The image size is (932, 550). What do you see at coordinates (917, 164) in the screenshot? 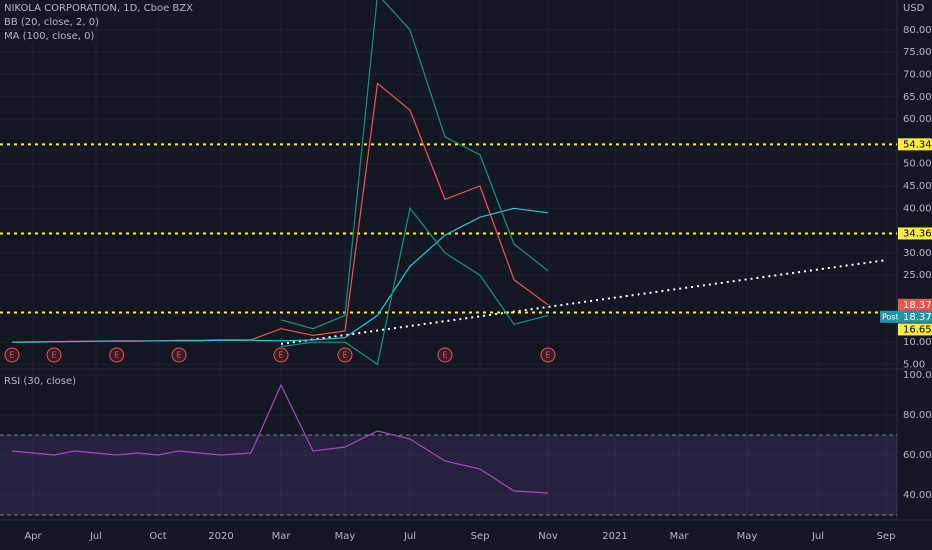
I see `y-tick-label: 50.00` at bounding box center [917, 164].